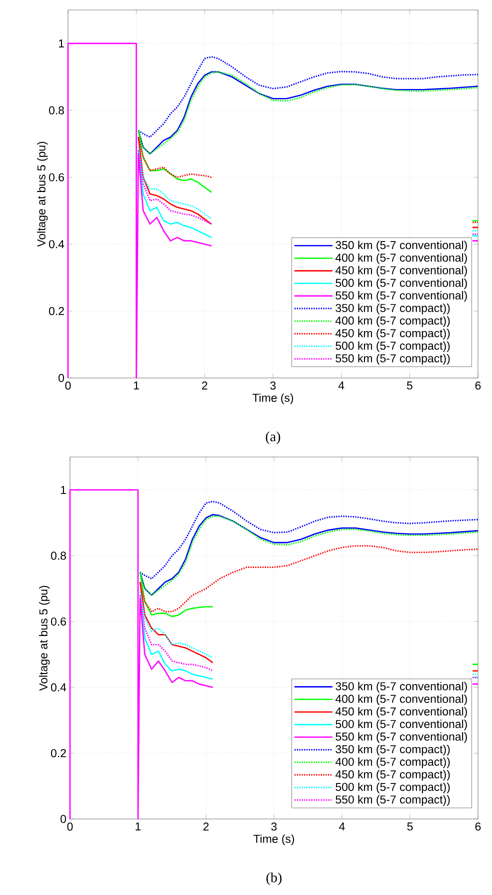 The height and width of the screenshot is (895, 492). I want to click on text: (a), so click(273, 438).